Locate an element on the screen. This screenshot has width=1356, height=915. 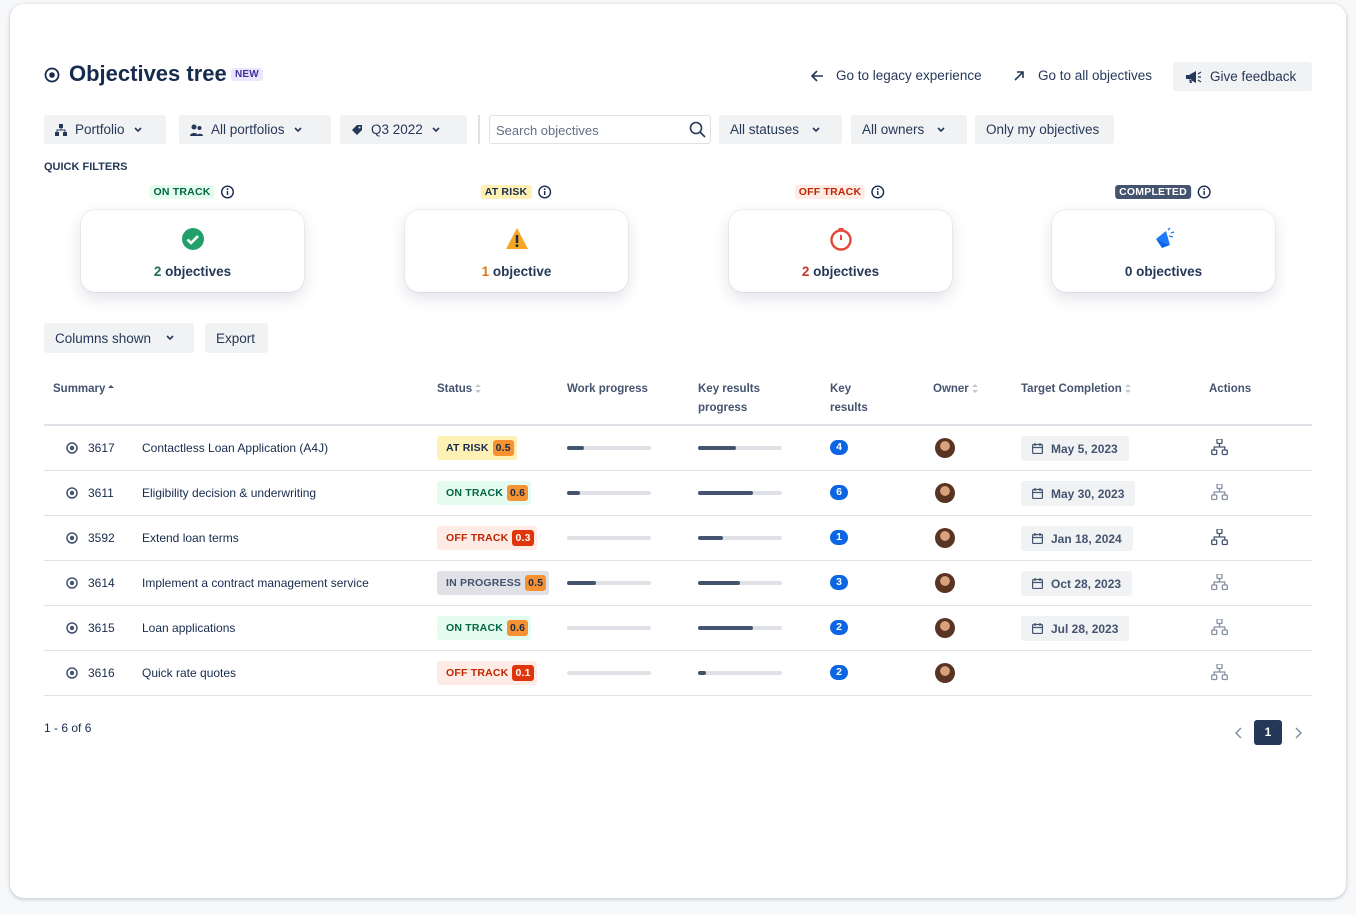
status-pill: ON TRACK 0.6 is located at coordinates (484, 493).